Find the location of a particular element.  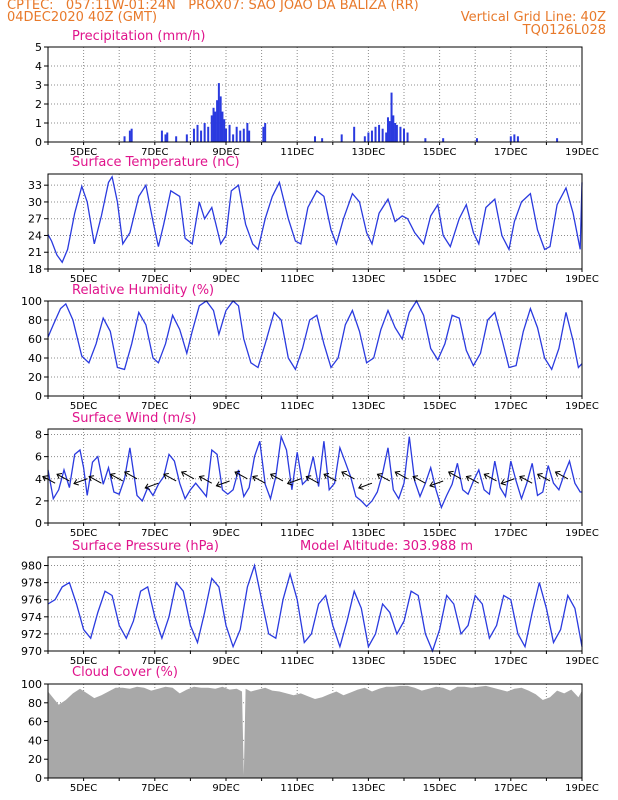

pressure-series-line is located at coordinates (315, 607).